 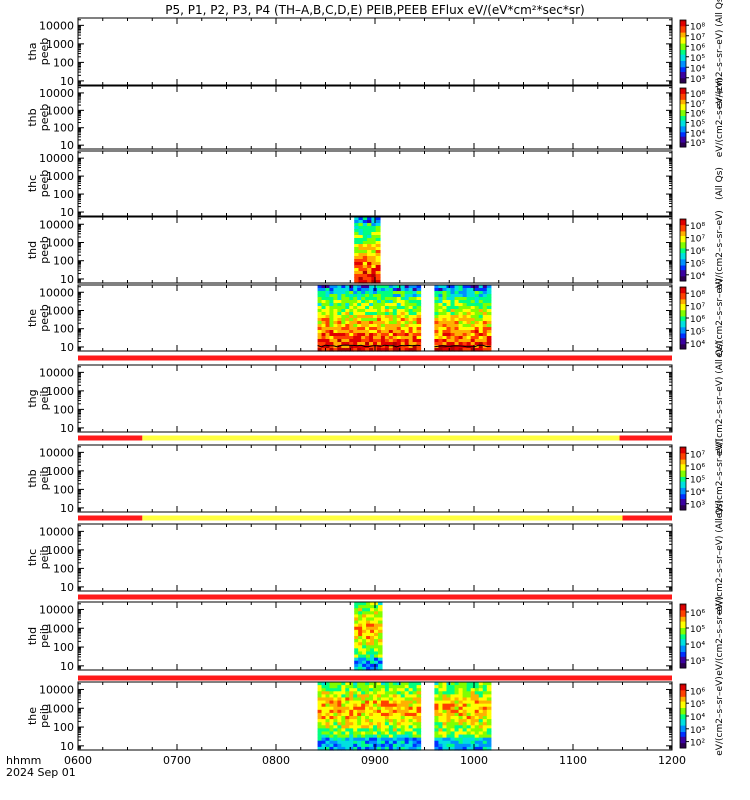 What do you see at coordinates (78, 760) in the screenshot?
I see `x-tick-label: 0600` at bounding box center [78, 760].